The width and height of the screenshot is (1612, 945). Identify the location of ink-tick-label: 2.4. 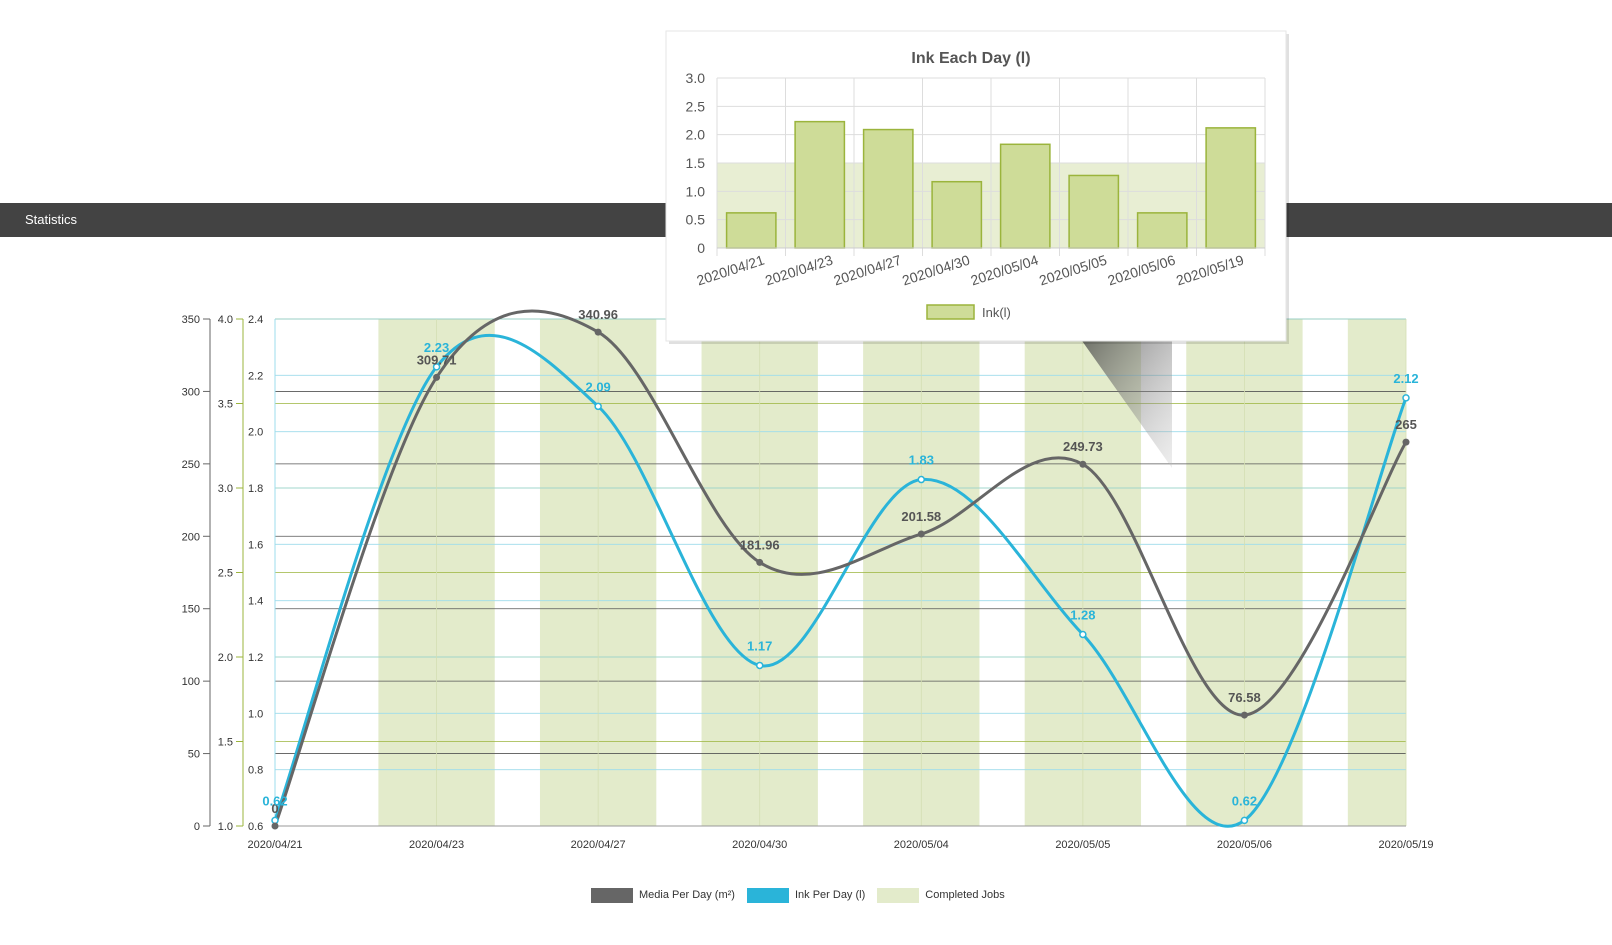
(255, 320).